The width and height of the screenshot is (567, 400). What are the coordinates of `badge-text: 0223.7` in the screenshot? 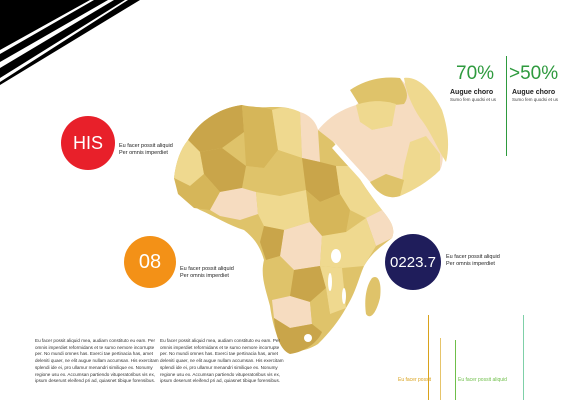 It's located at (413, 262).